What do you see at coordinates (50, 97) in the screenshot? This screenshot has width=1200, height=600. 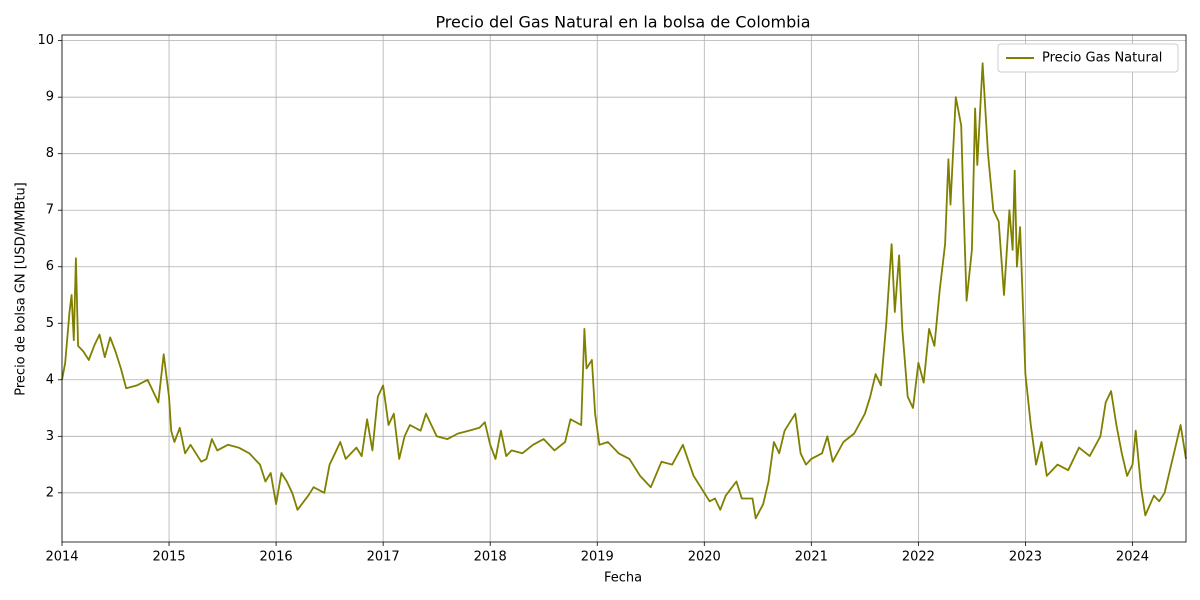 I see `y-tick-label: 9` at bounding box center [50, 97].